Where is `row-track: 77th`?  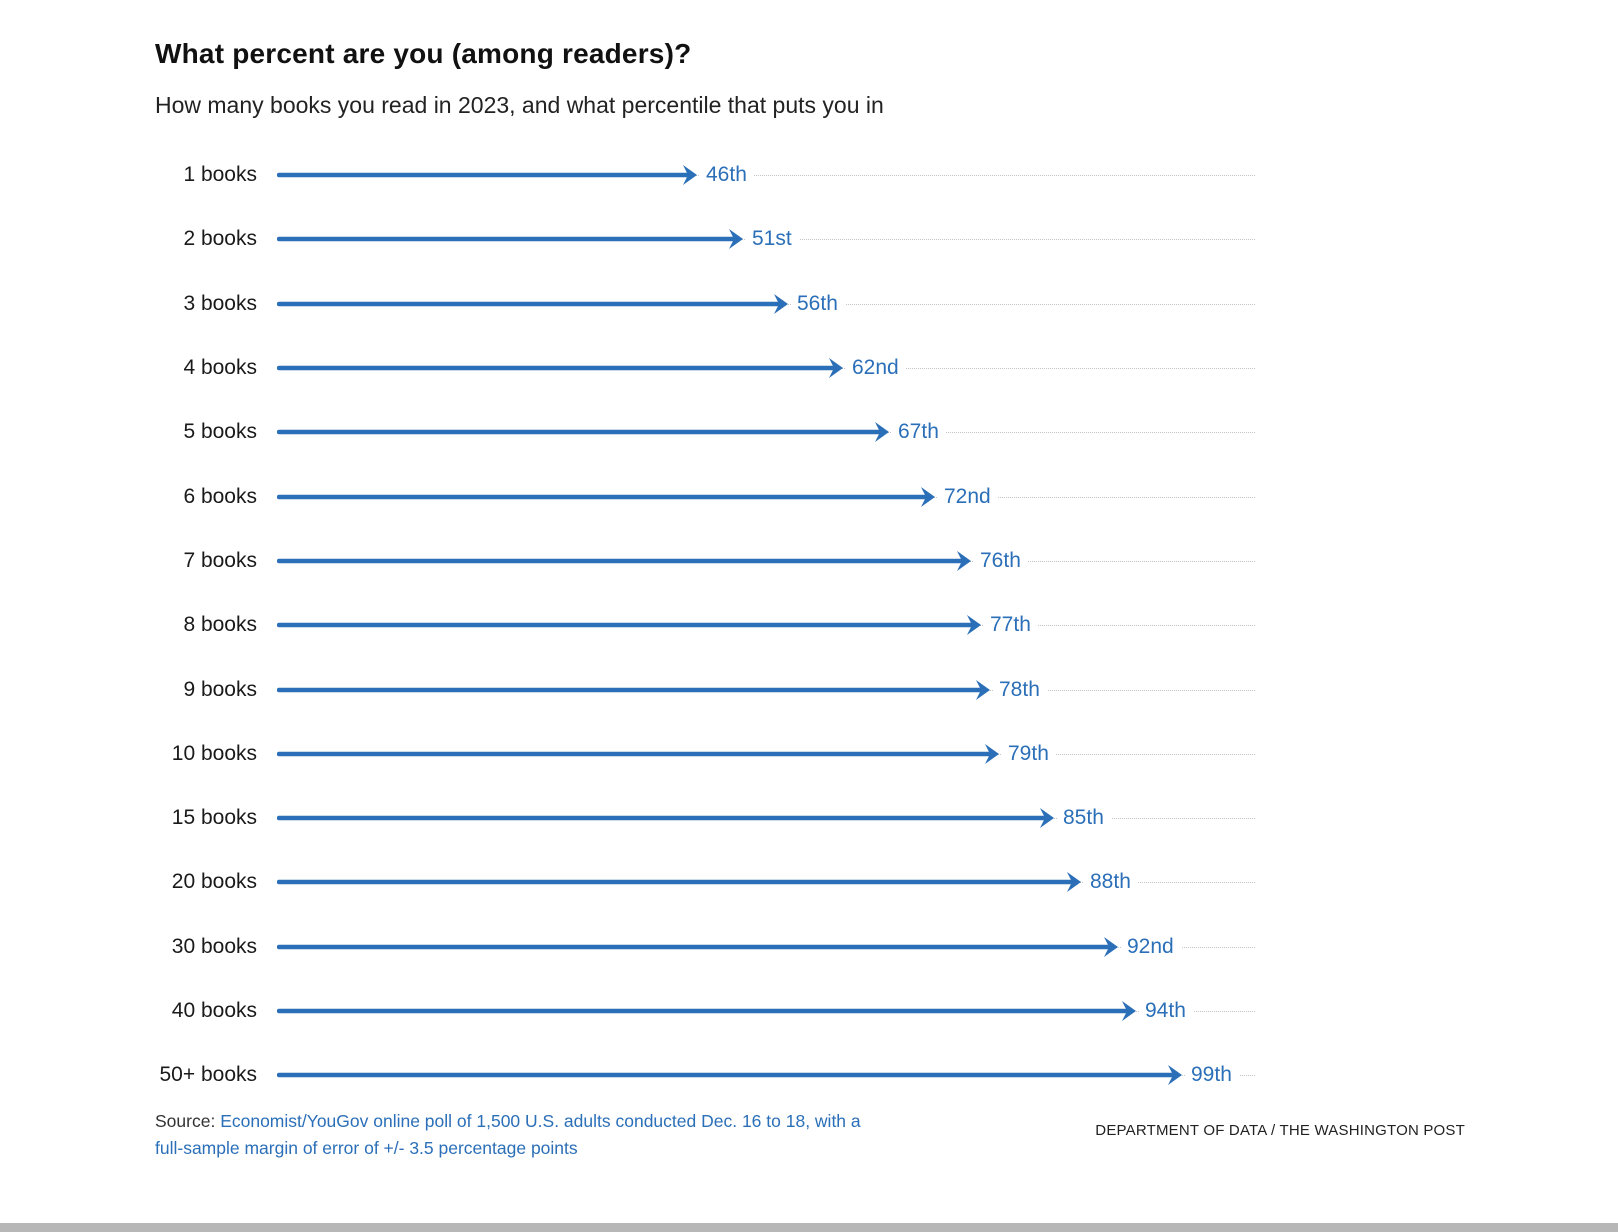
row-track: 77th is located at coordinates (766, 625).